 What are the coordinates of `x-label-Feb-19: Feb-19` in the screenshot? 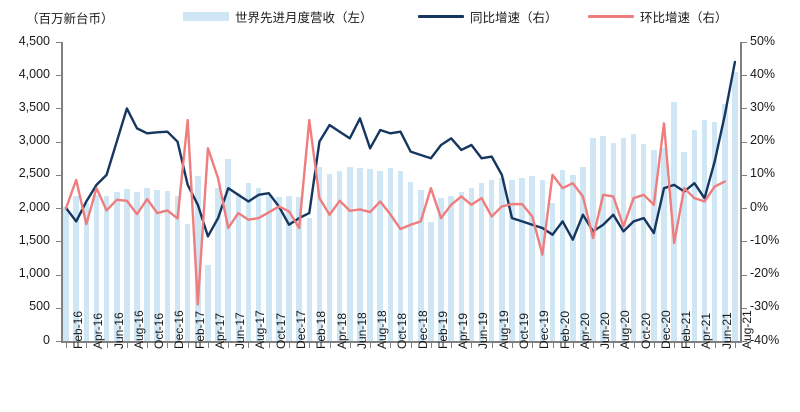 It's located at (442, 329).